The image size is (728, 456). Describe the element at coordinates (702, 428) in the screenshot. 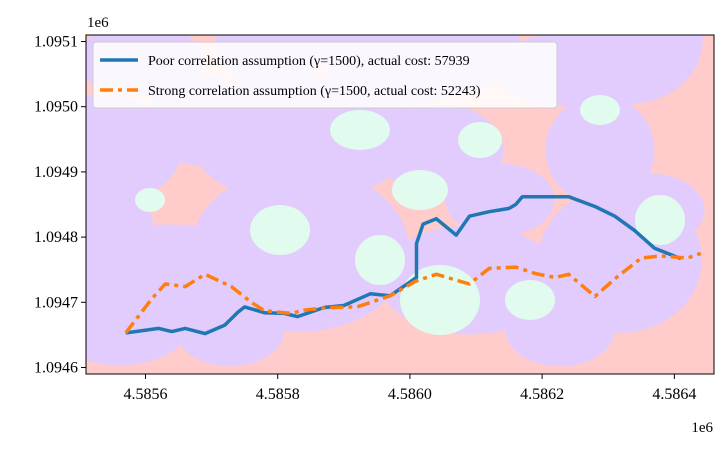

I see `x-offset-label: 1e6` at that location.